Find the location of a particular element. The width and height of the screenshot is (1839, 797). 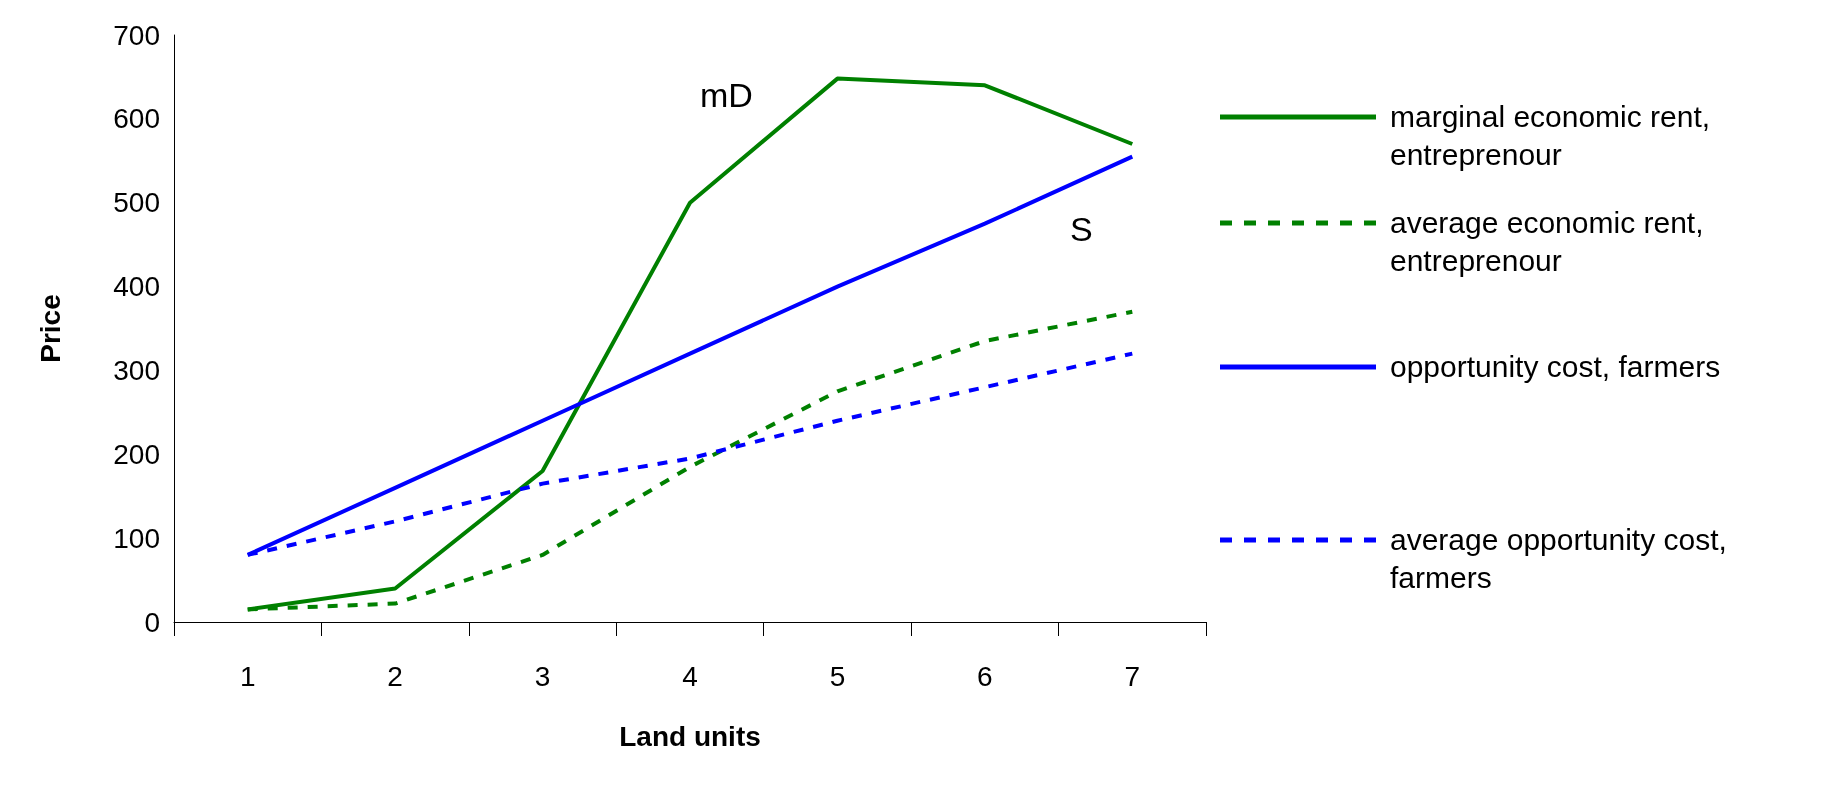

x-tick-label: 2 is located at coordinates (395, 676).